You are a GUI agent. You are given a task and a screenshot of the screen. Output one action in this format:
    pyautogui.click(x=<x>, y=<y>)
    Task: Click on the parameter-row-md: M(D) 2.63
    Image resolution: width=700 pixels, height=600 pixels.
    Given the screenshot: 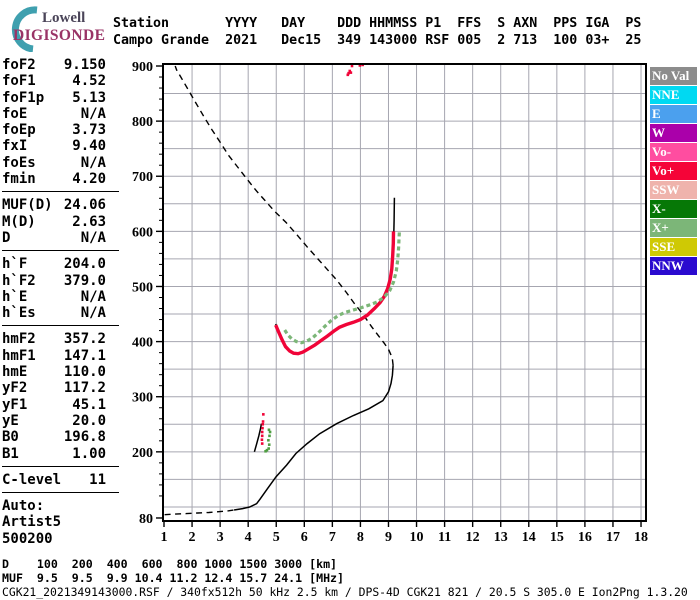 What is the action you would take?
    pyautogui.click(x=60, y=222)
    